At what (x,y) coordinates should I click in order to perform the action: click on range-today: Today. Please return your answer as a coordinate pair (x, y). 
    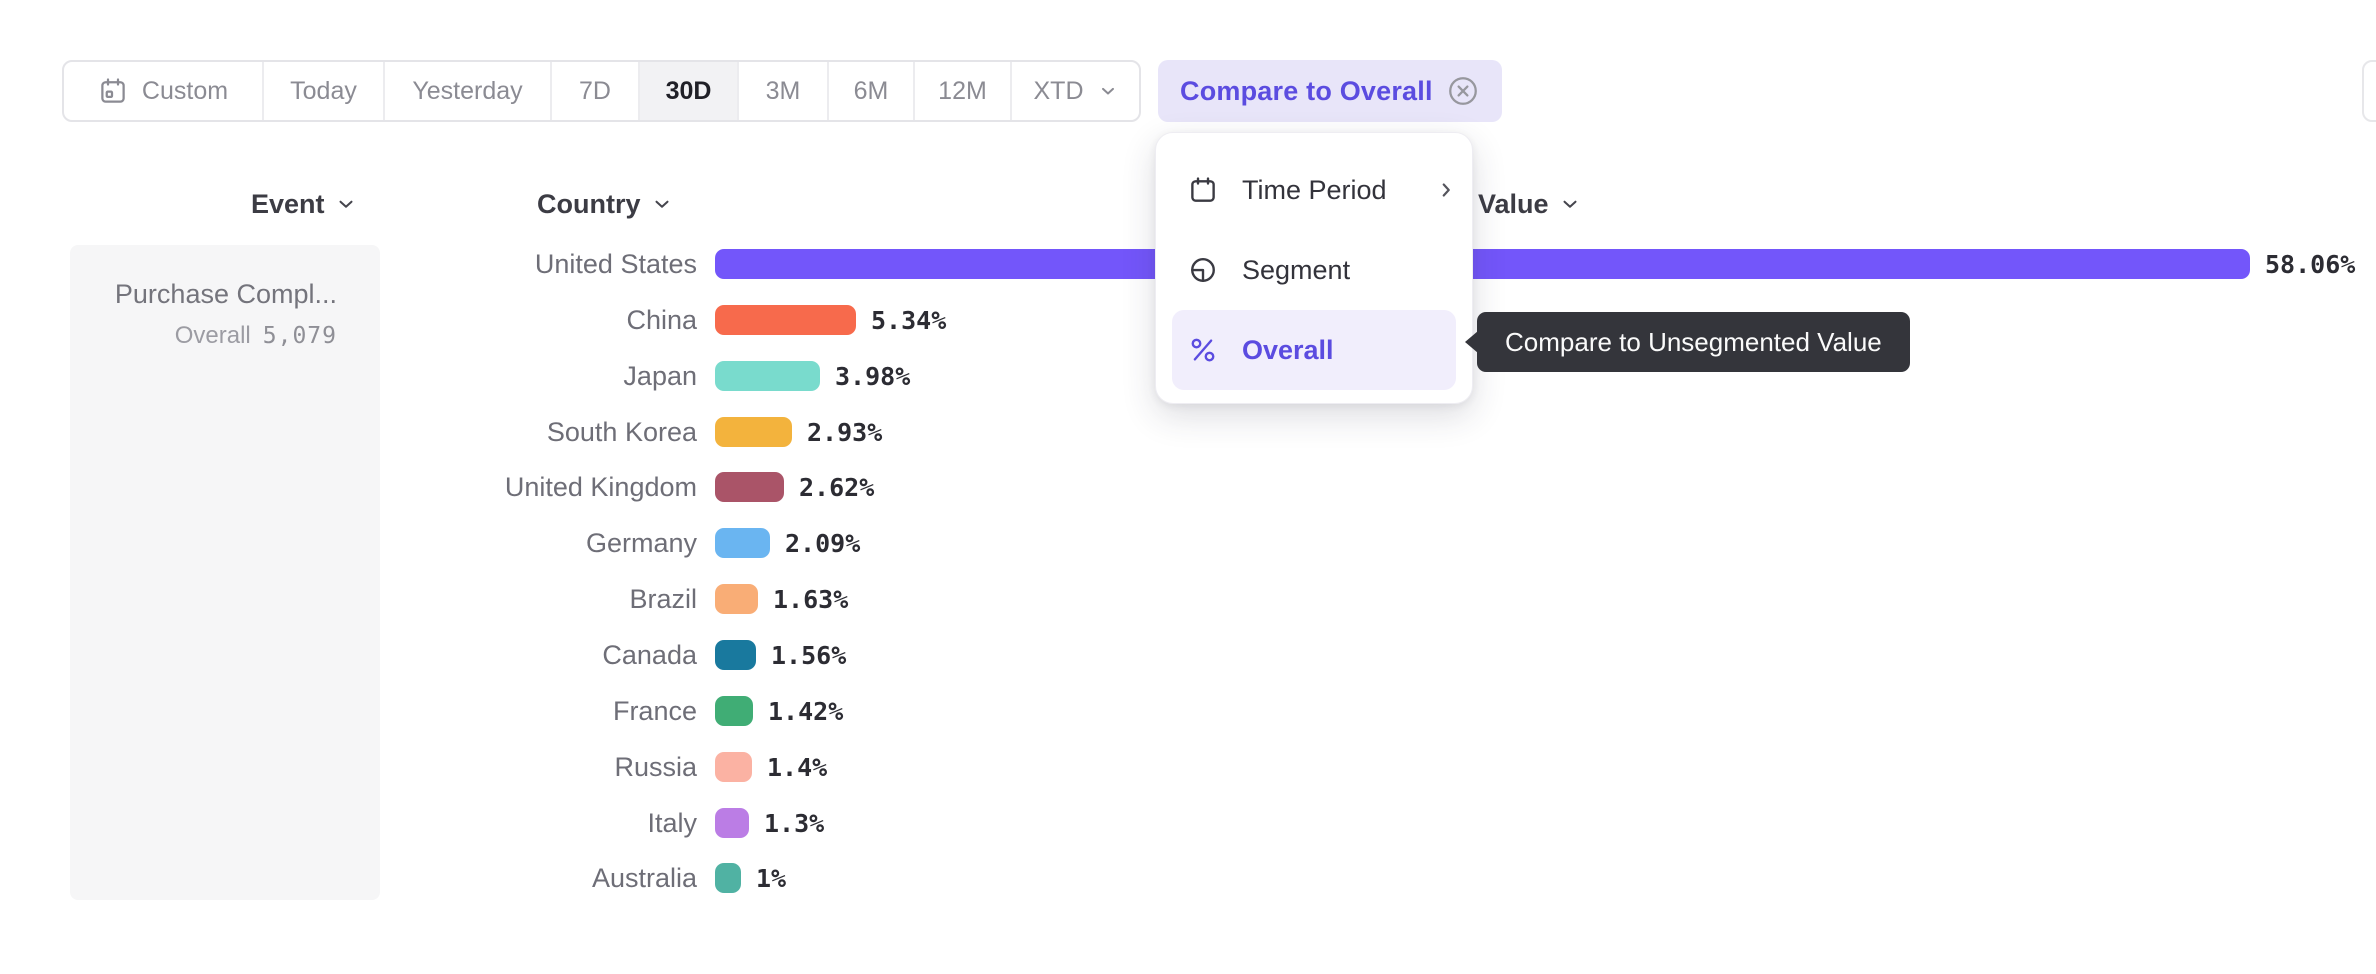
    Looking at the image, I should click on (324, 91).